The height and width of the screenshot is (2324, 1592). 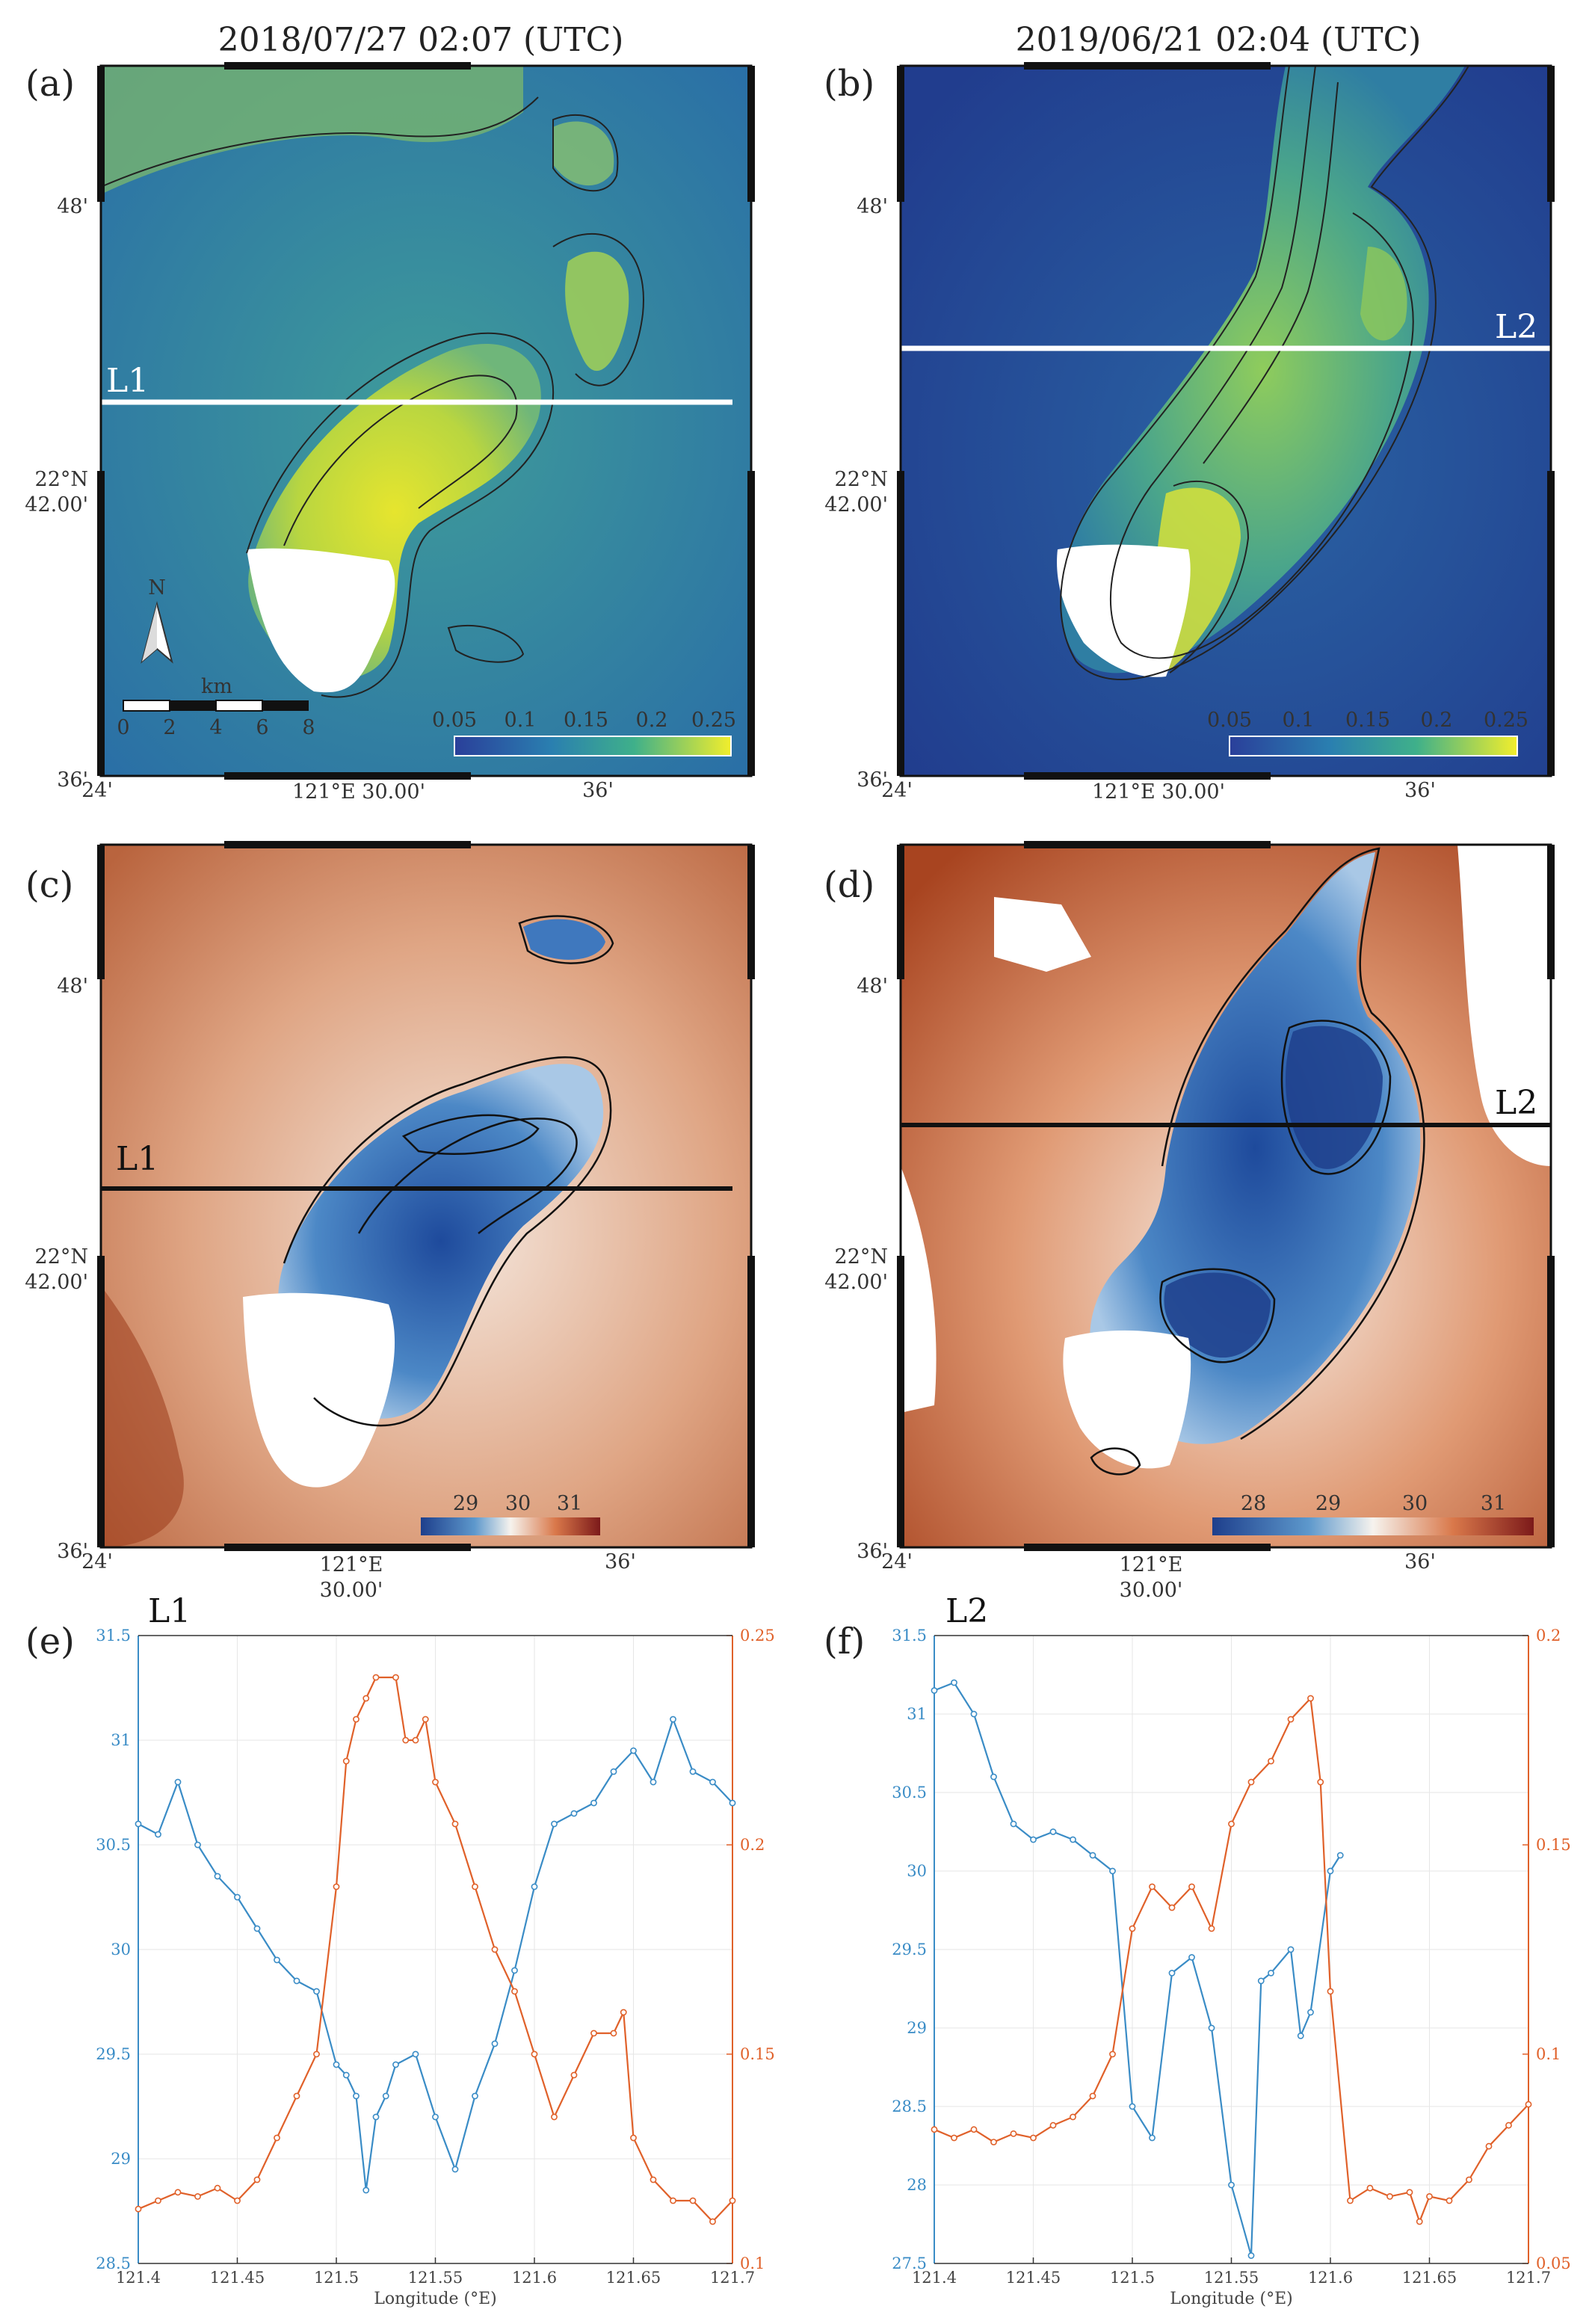 What do you see at coordinates (849, 885) in the screenshot?
I see `panel-d-label: (d)` at bounding box center [849, 885].